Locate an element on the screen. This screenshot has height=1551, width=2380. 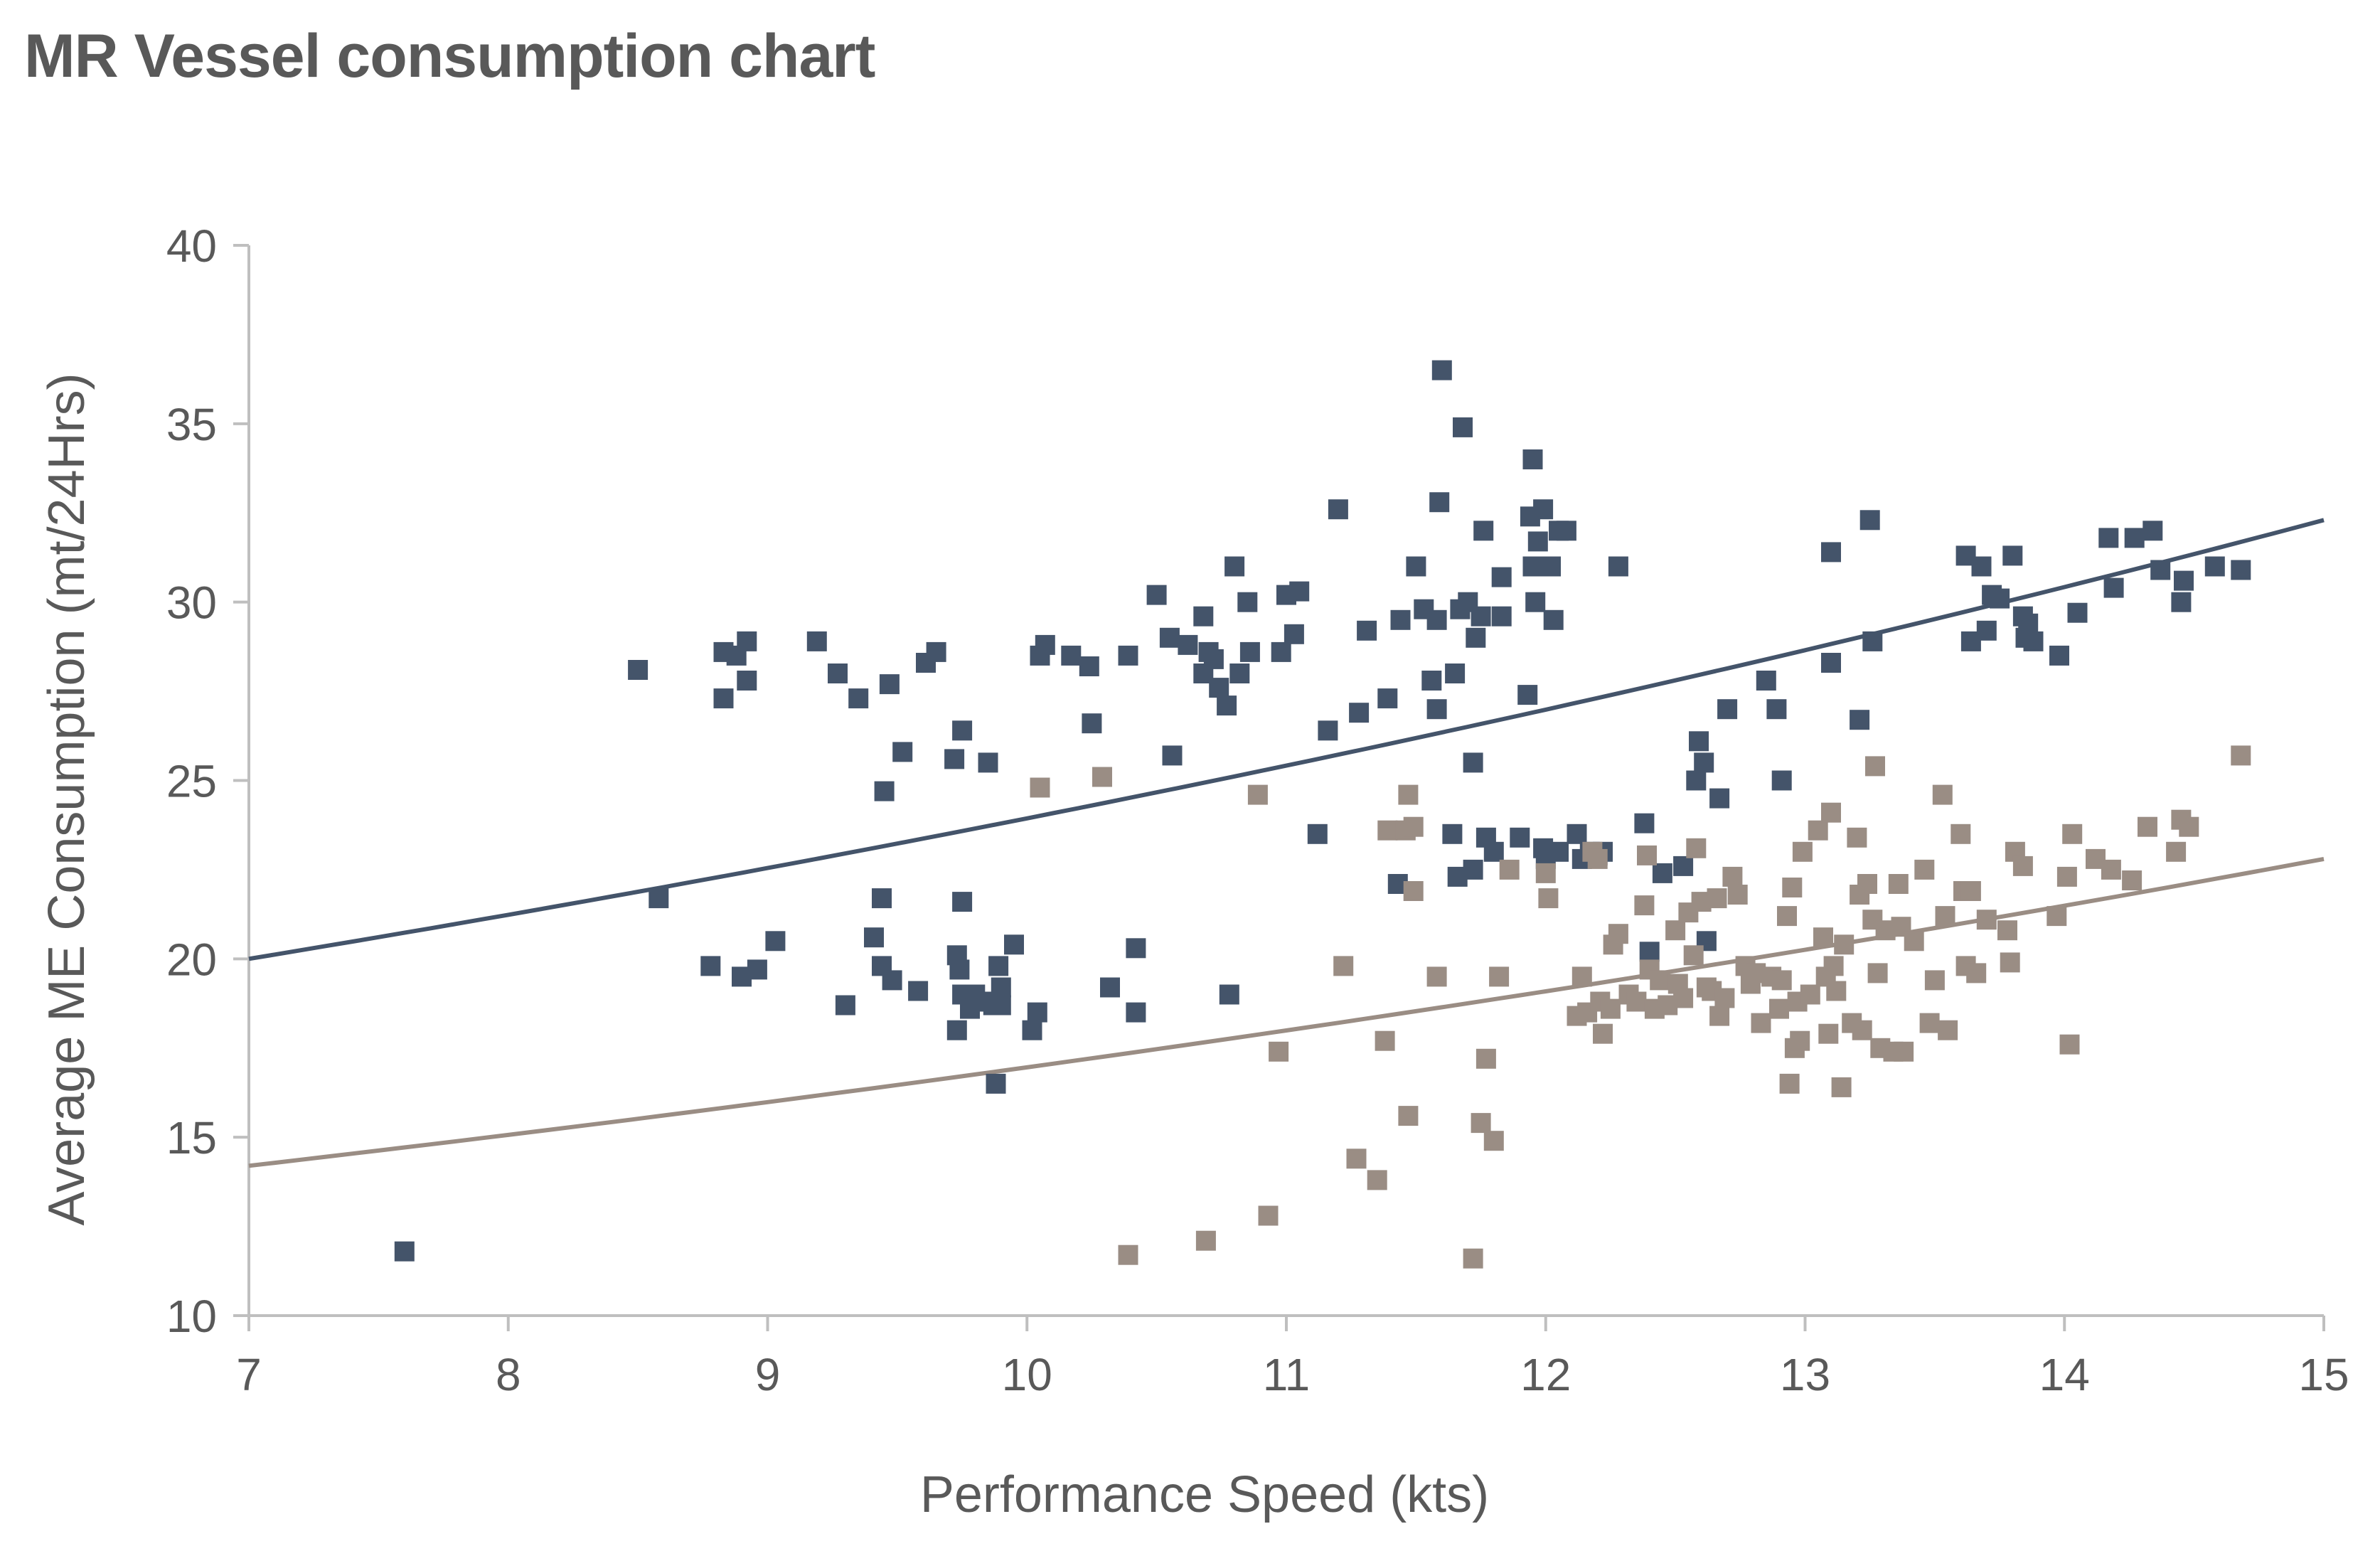
y-axis-title: Average ME Consumption (mt/24Hrs) is located at coordinates (66, 799).